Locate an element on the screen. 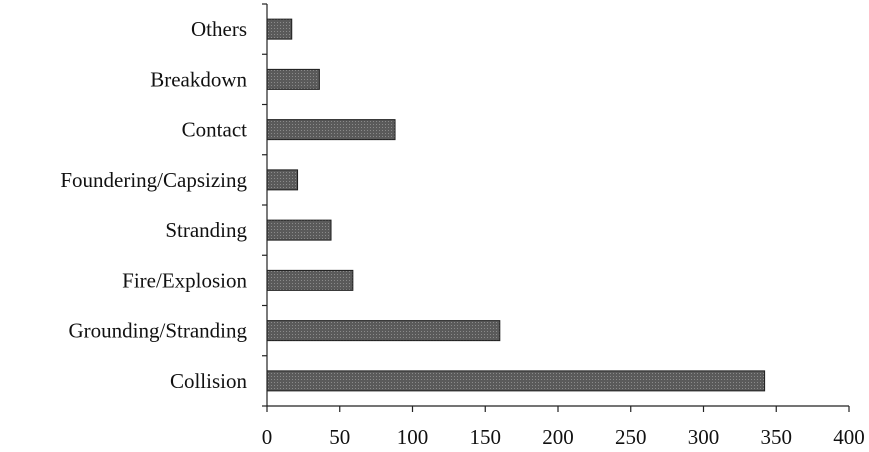 This screenshot has height=452, width=869. x-tick-label: 400 is located at coordinates (849, 437).